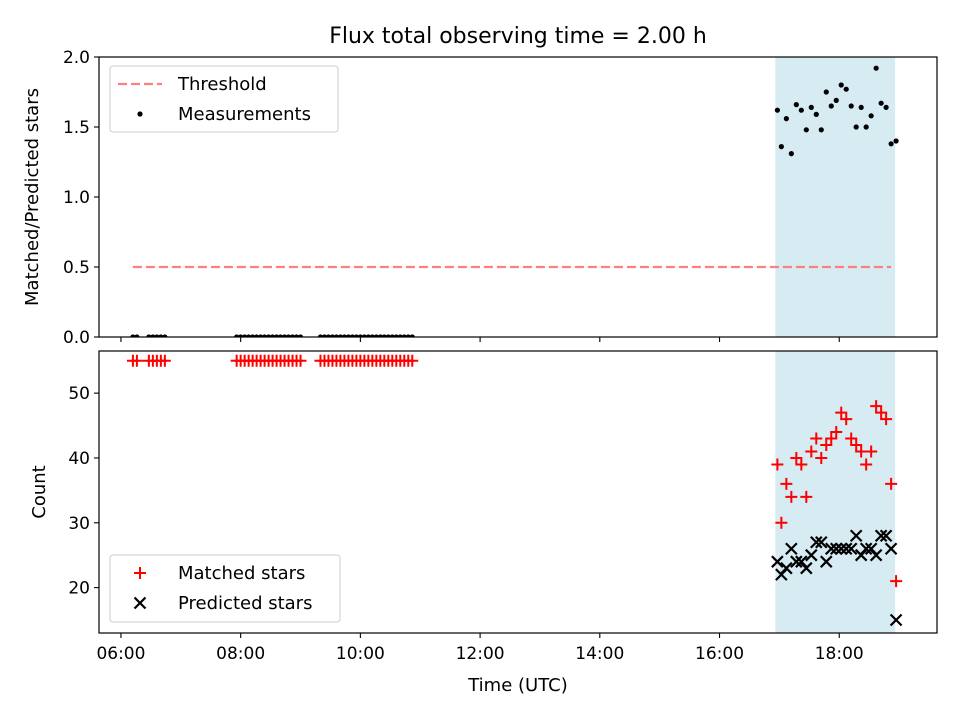 The image size is (960, 720). I want to click on y-tick-label: 30, so click(79, 524).